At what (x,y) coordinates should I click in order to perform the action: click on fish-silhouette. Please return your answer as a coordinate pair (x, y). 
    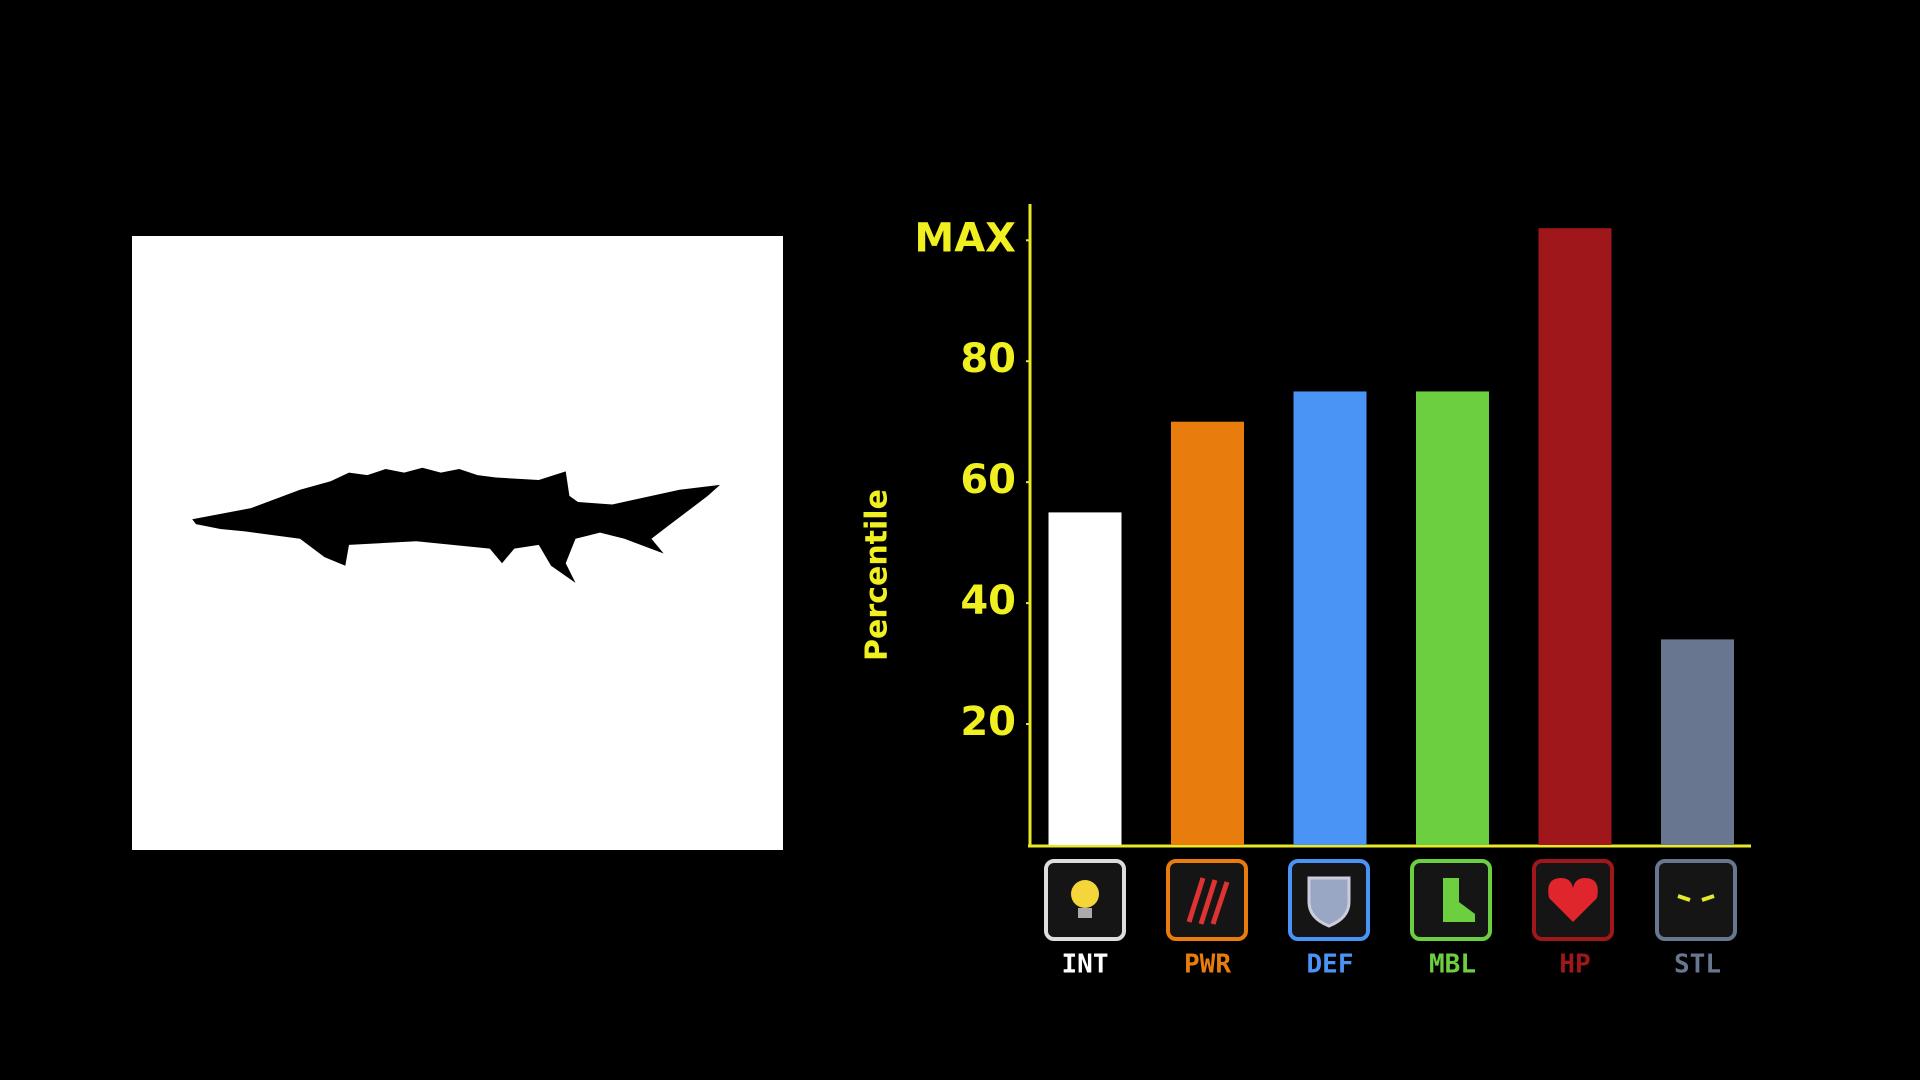
    Looking at the image, I should click on (456, 525).